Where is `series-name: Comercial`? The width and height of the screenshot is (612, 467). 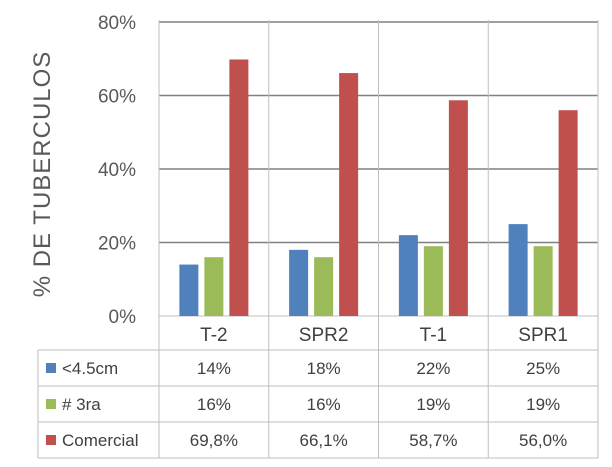
series-name: Comercial is located at coordinates (100, 440).